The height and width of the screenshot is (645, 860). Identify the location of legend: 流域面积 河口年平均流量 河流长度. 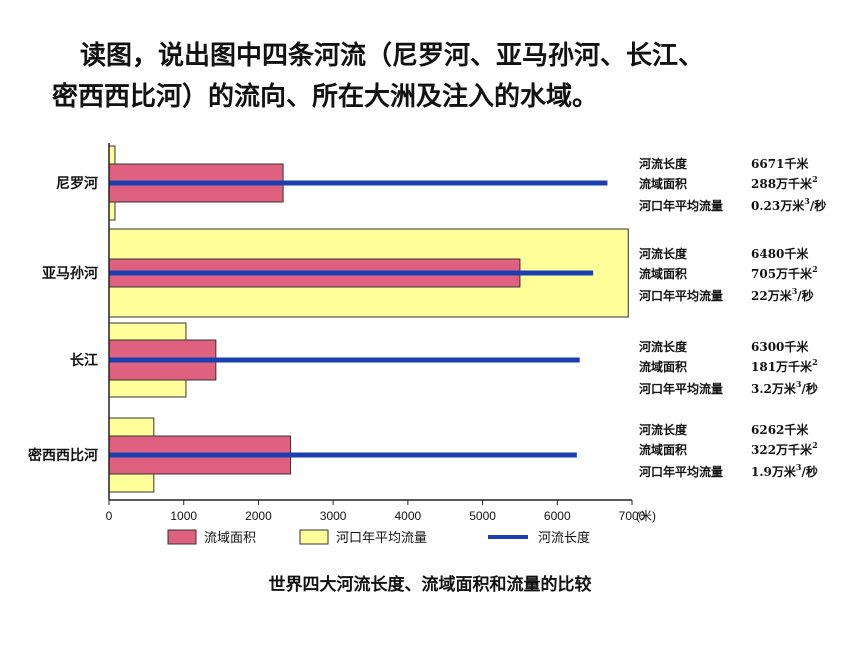
(378, 537).